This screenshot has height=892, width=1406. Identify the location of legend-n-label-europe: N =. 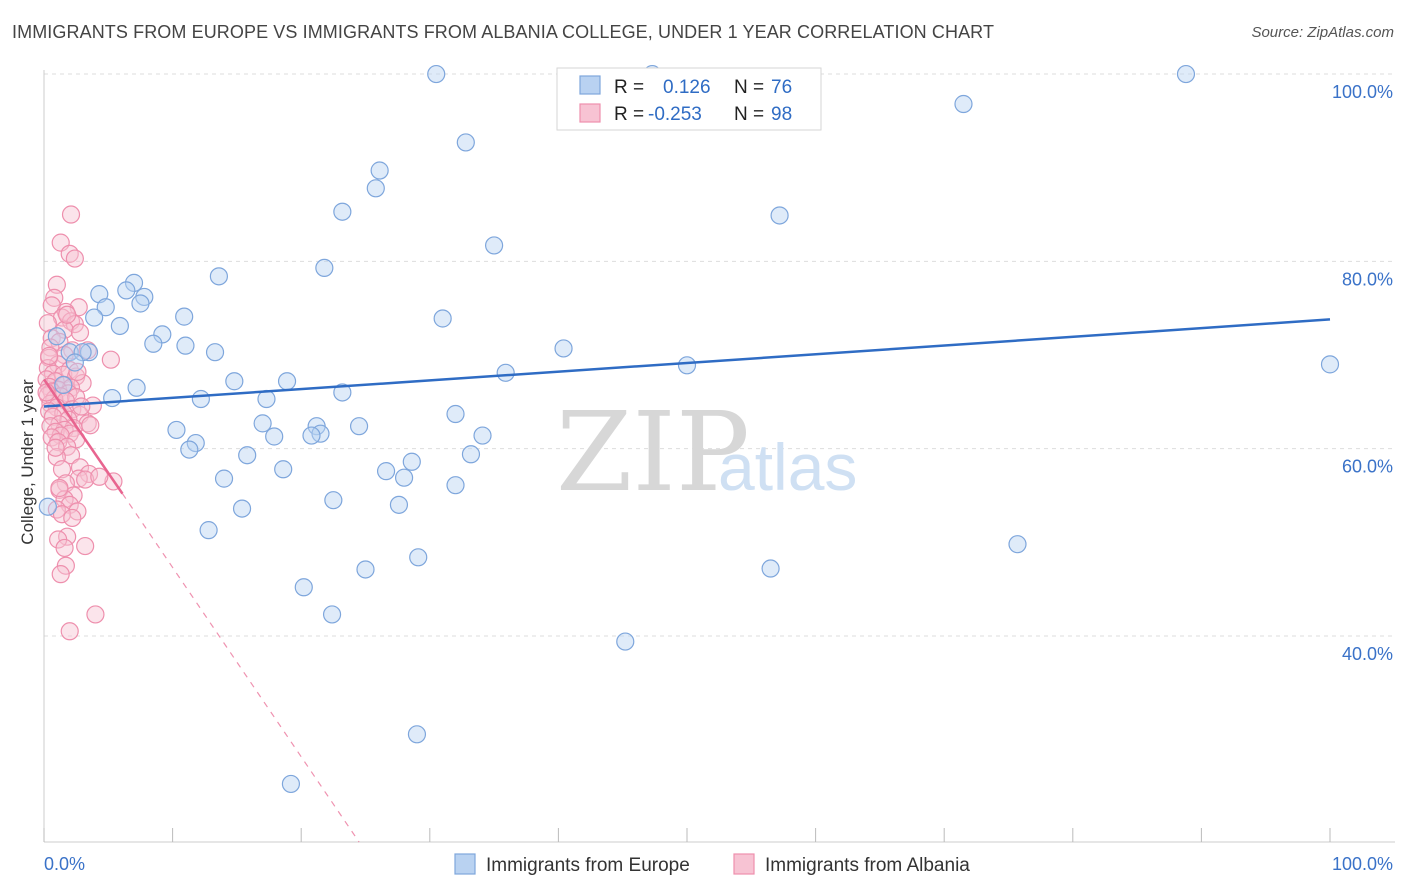
(749, 87).